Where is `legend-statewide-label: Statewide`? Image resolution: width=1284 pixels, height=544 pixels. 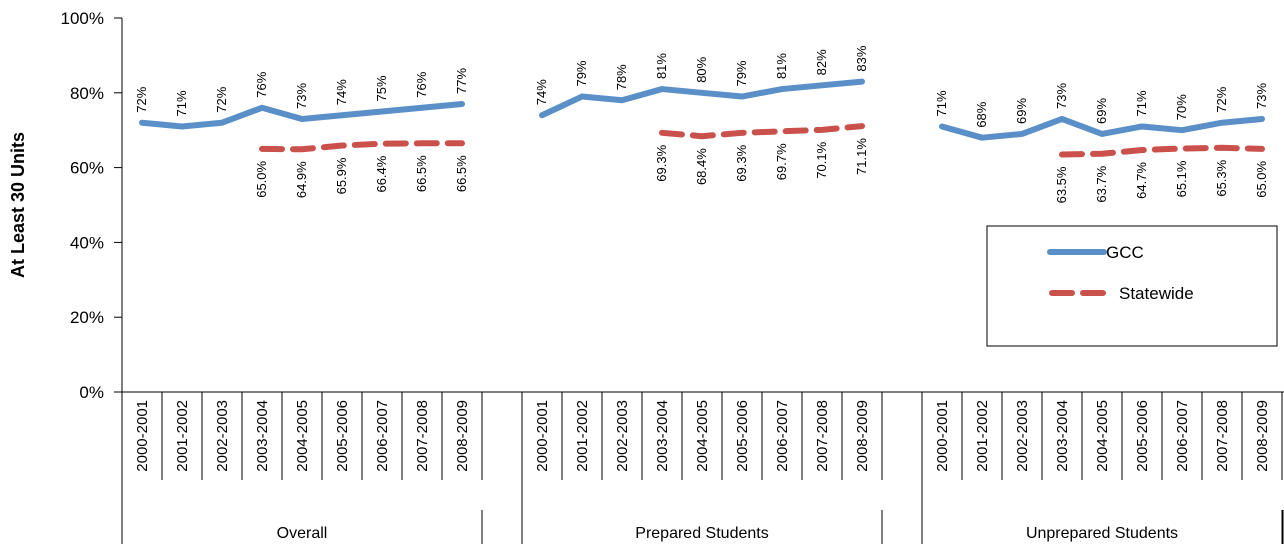
legend-statewide-label: Statewide is located at coordinates (1156, 293).